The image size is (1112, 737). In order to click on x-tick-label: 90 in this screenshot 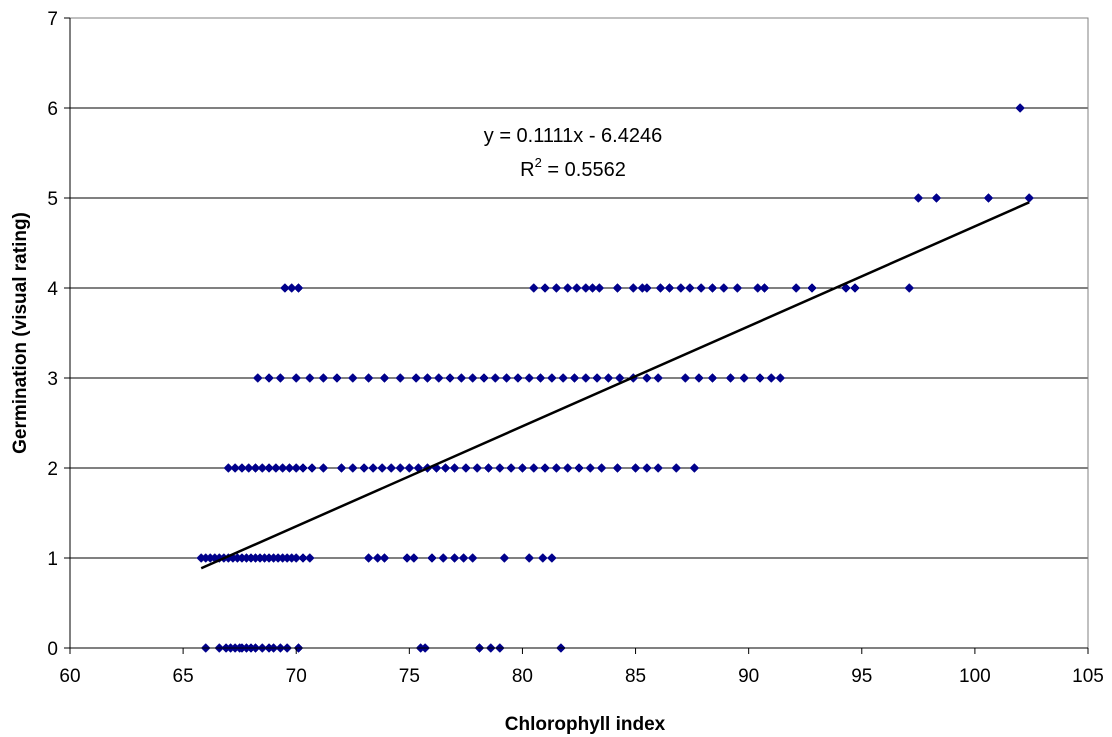, I will do `click(748, 676)`.